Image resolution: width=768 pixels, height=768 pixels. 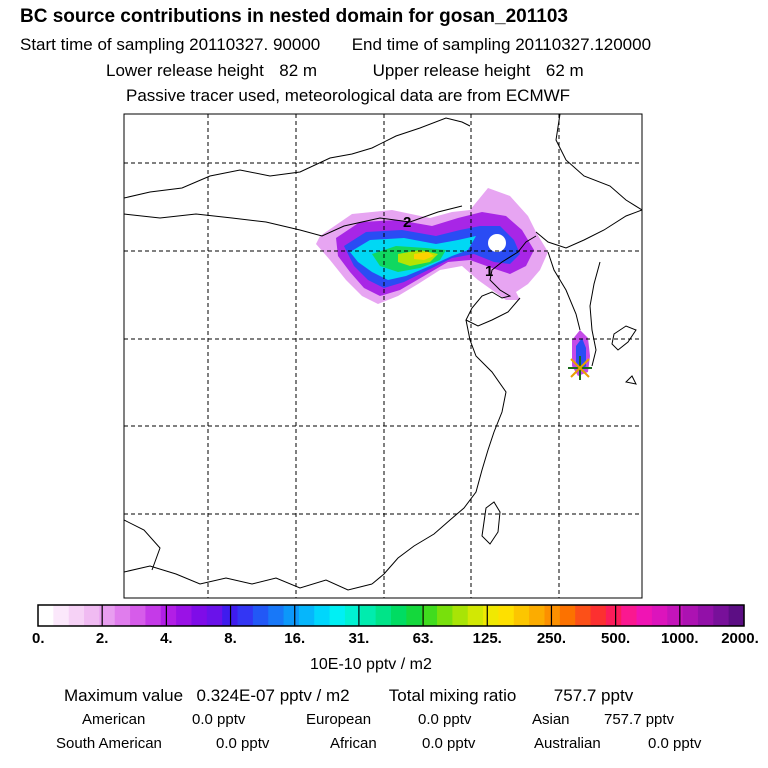 I want to click on end-time-value: 20110327.120000, so click(x=583, y=44).